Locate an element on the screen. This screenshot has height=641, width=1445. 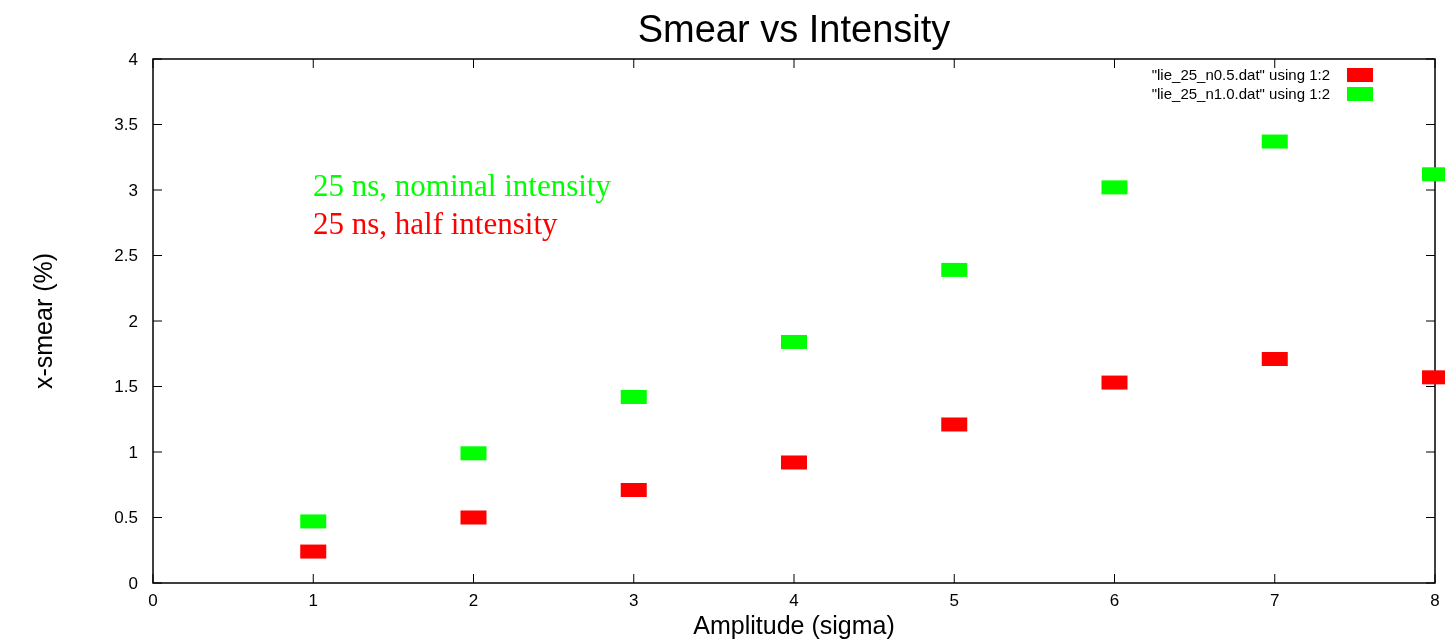
y-tick-label: 0 is located at coordinates (133, 583).